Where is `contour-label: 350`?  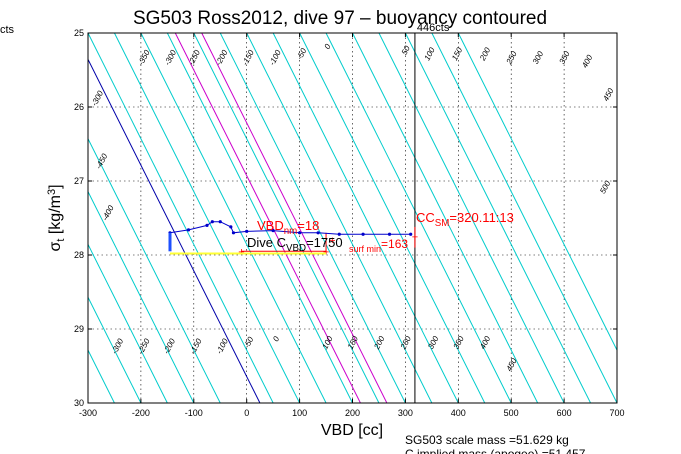 contour-label: 350 is located at coordinates (564, 57).